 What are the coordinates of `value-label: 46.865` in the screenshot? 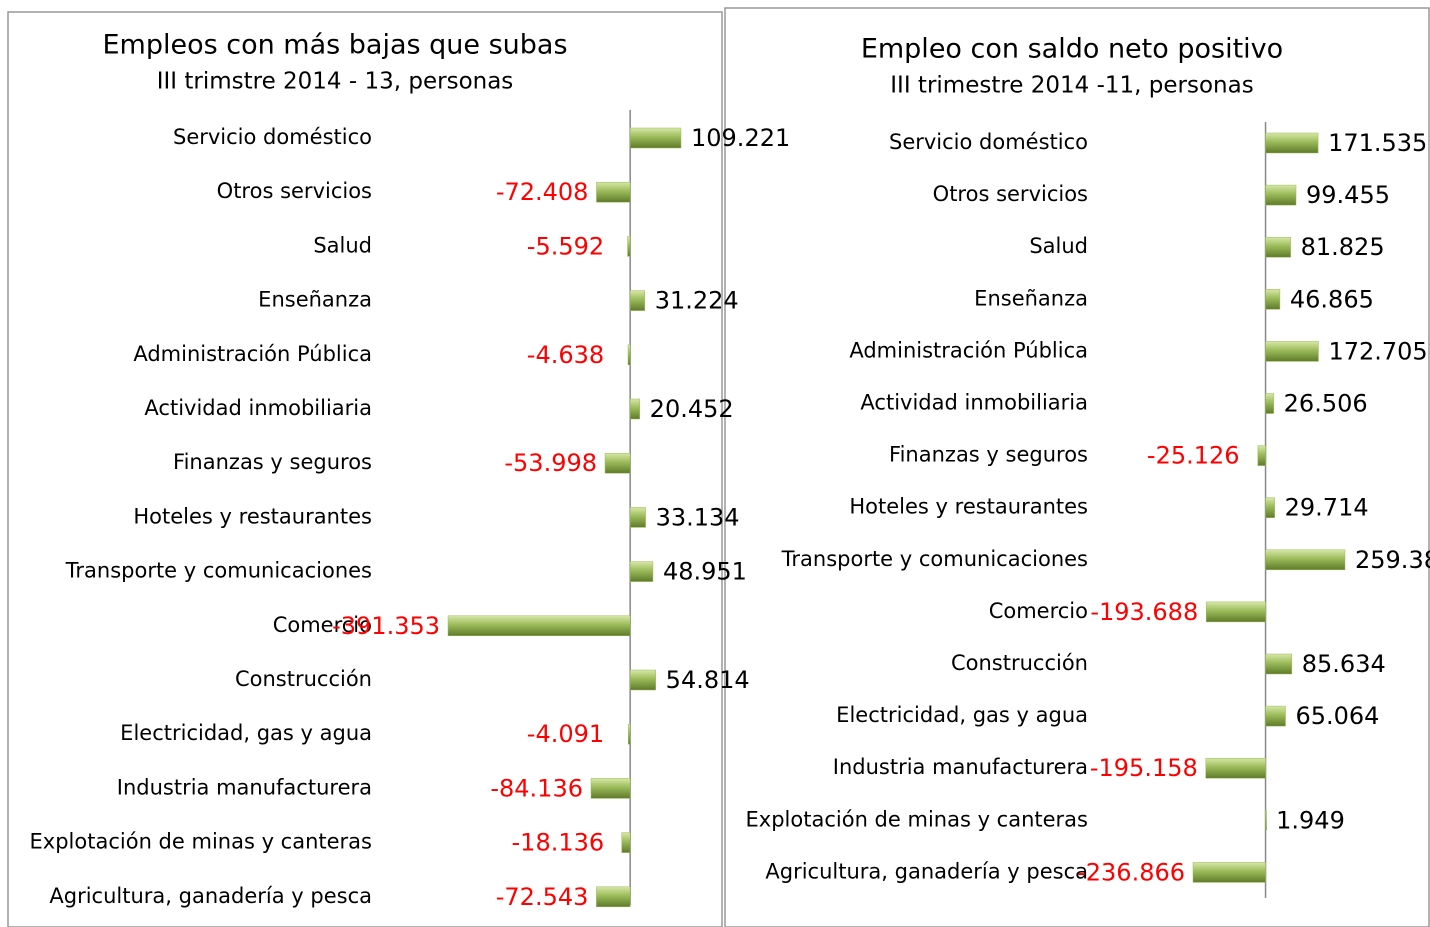 It's located at (1332, 299).